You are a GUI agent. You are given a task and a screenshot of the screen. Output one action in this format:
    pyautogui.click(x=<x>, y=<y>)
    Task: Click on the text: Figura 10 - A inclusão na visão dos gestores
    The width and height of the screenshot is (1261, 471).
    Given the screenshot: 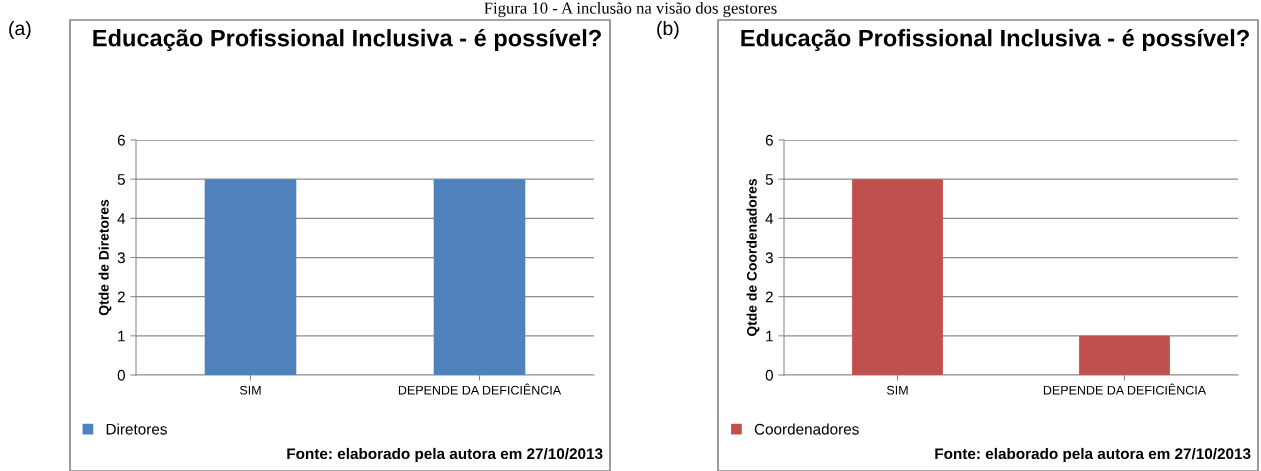 What is the action you would take?
    pyautogui.click(x=630, y=10)
    